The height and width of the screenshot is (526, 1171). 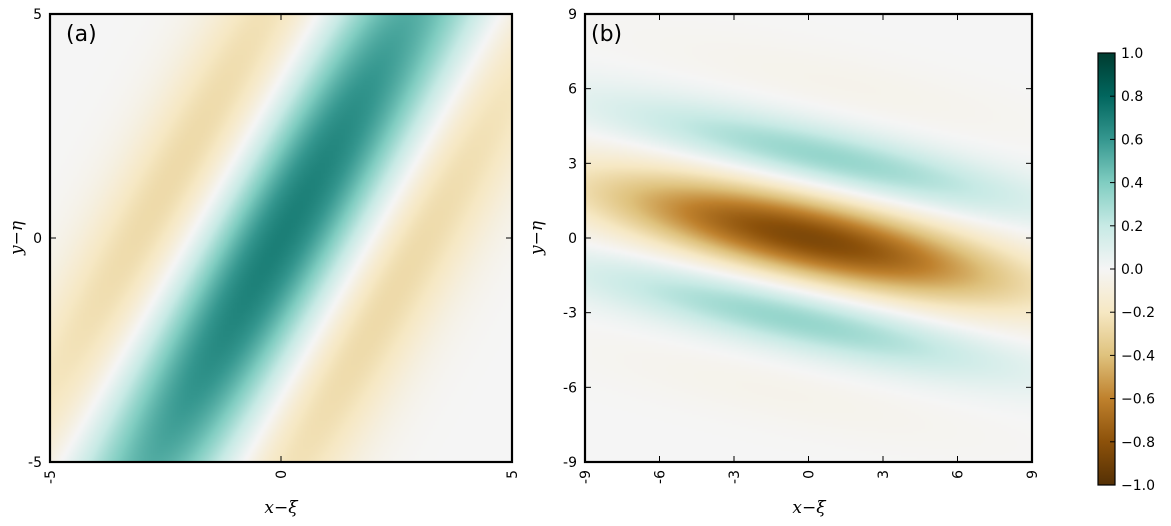 What do you see at coordinates (735, 477) in the screenshot?
I see `panel-b-x-tick-label: -3` at bounding box center [735, 477].